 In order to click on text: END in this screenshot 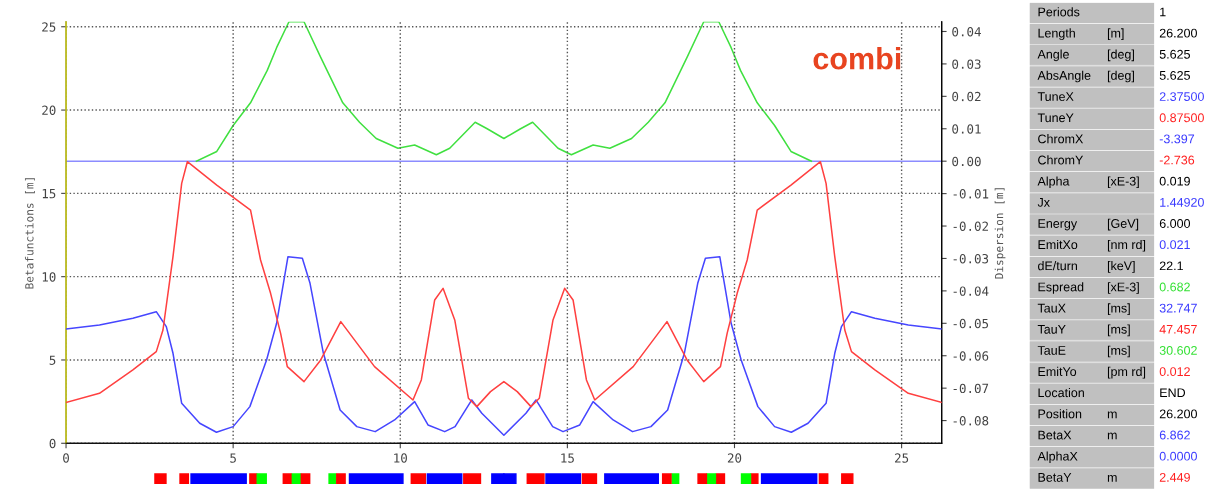, I will do `click(1173, 393)`.